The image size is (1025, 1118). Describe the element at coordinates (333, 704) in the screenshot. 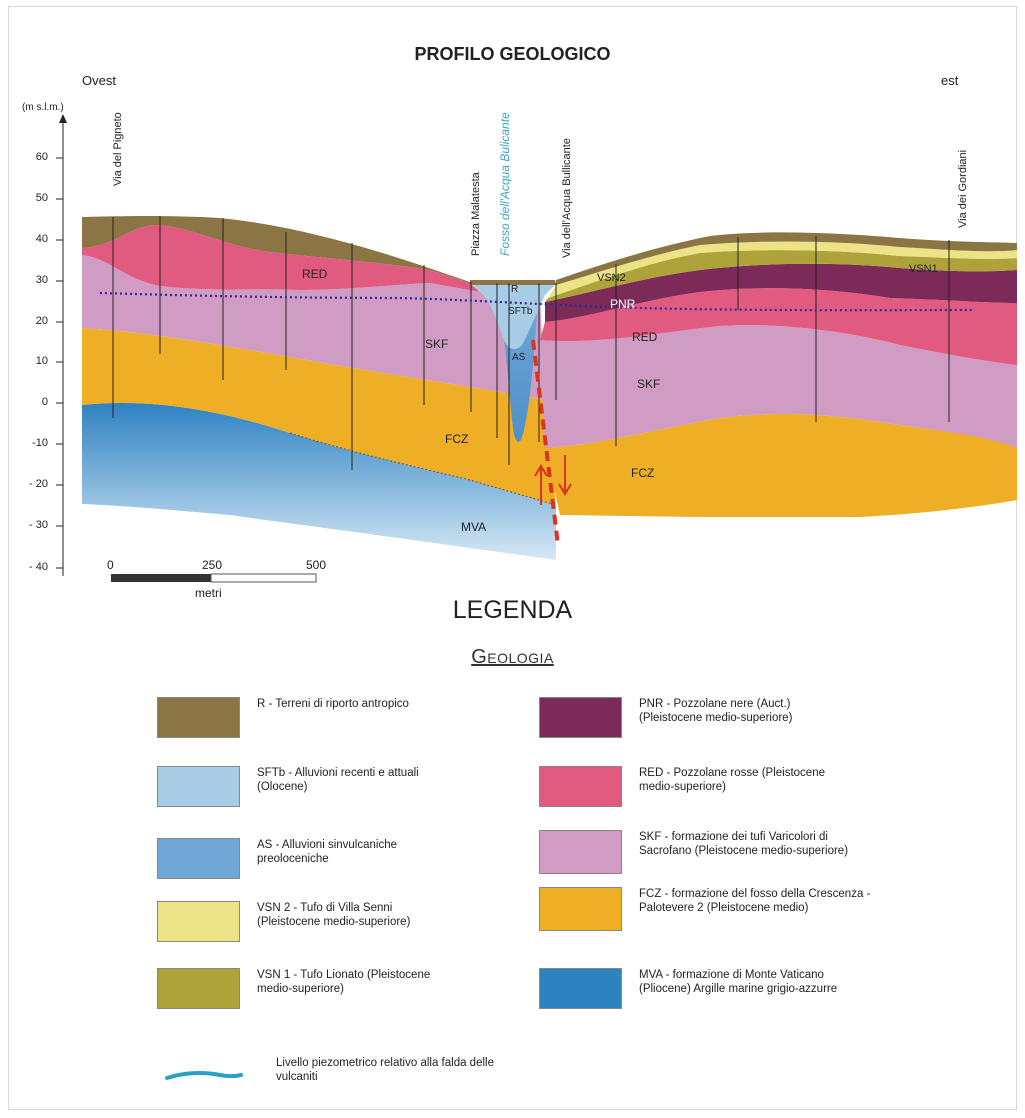

I see `legend-text: R - Terreni di riporto antropico` at that location.